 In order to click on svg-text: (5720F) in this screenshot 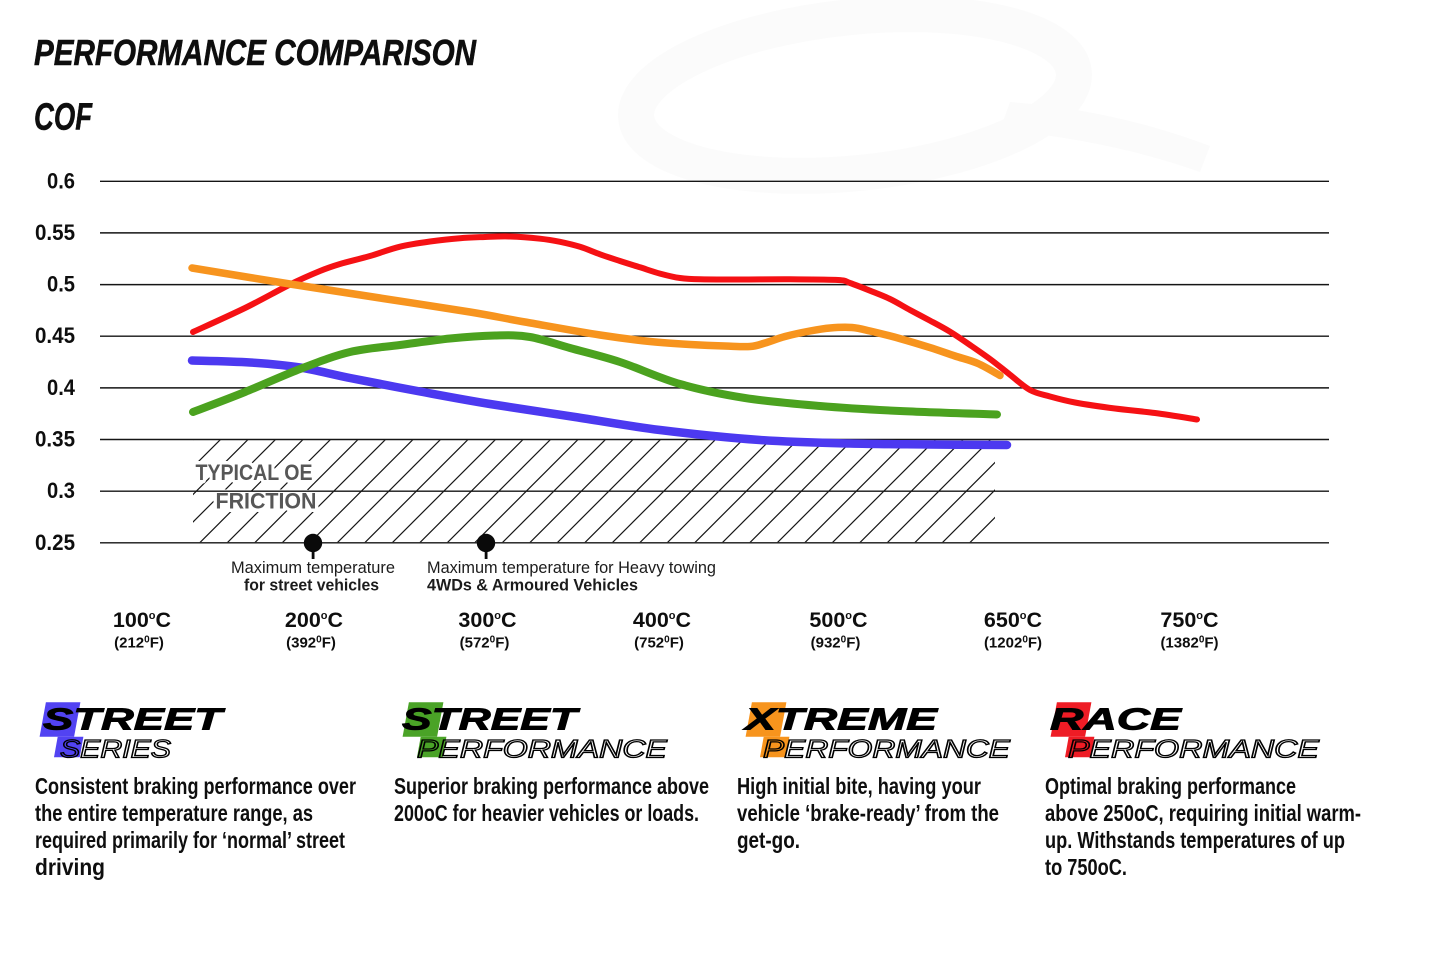, I will do `click(485, 643)`.